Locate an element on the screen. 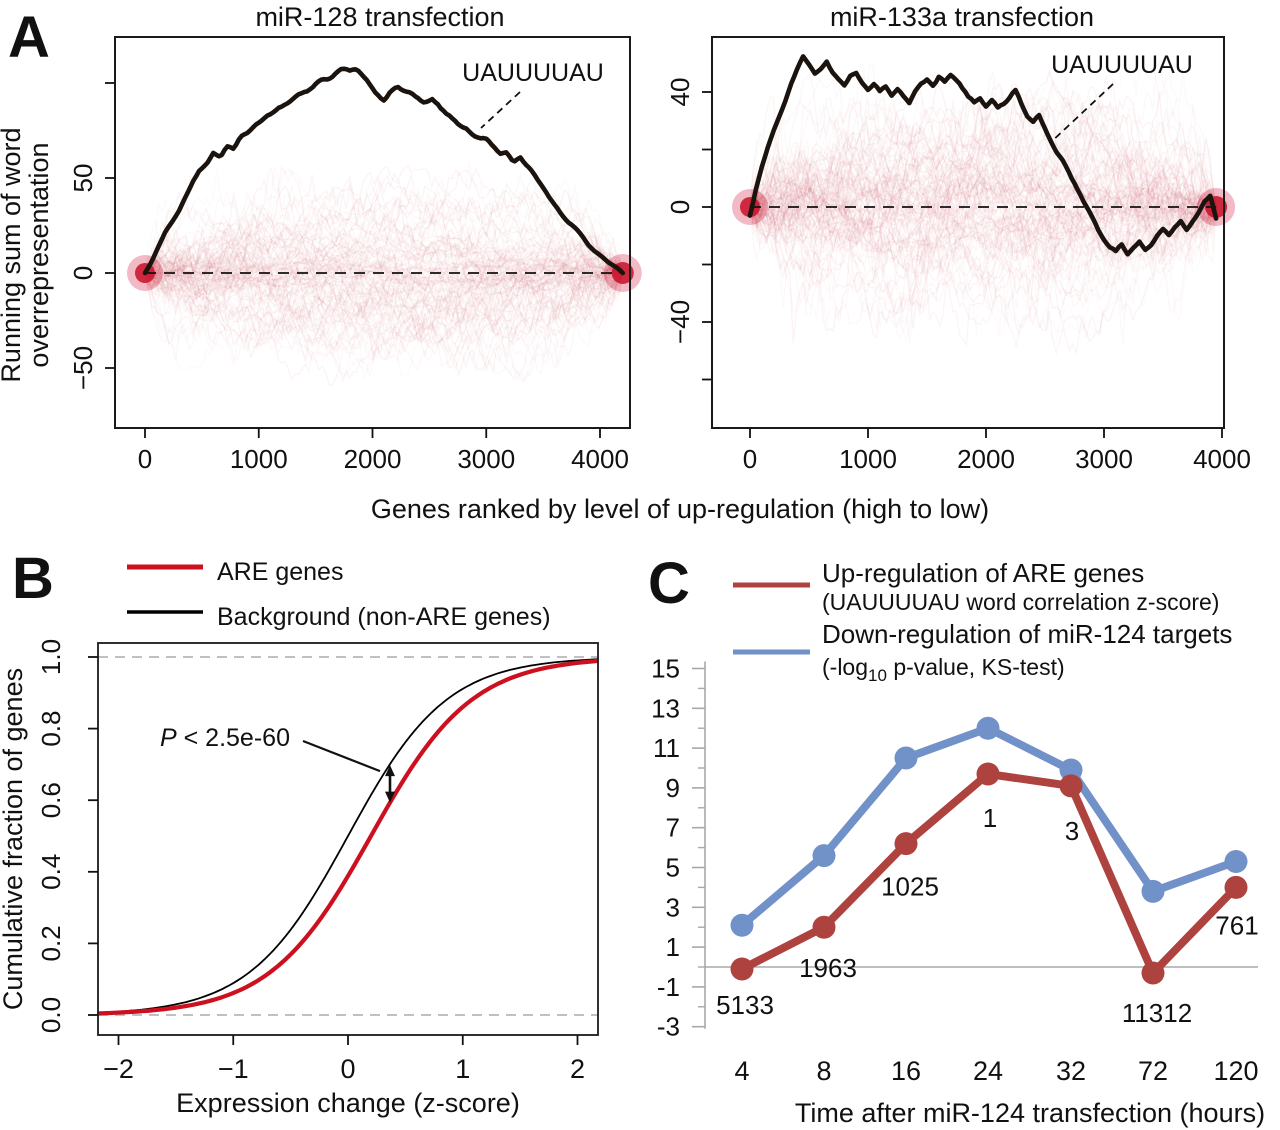  y-tick-label: 0.8 is located at coordinates (51, 729).